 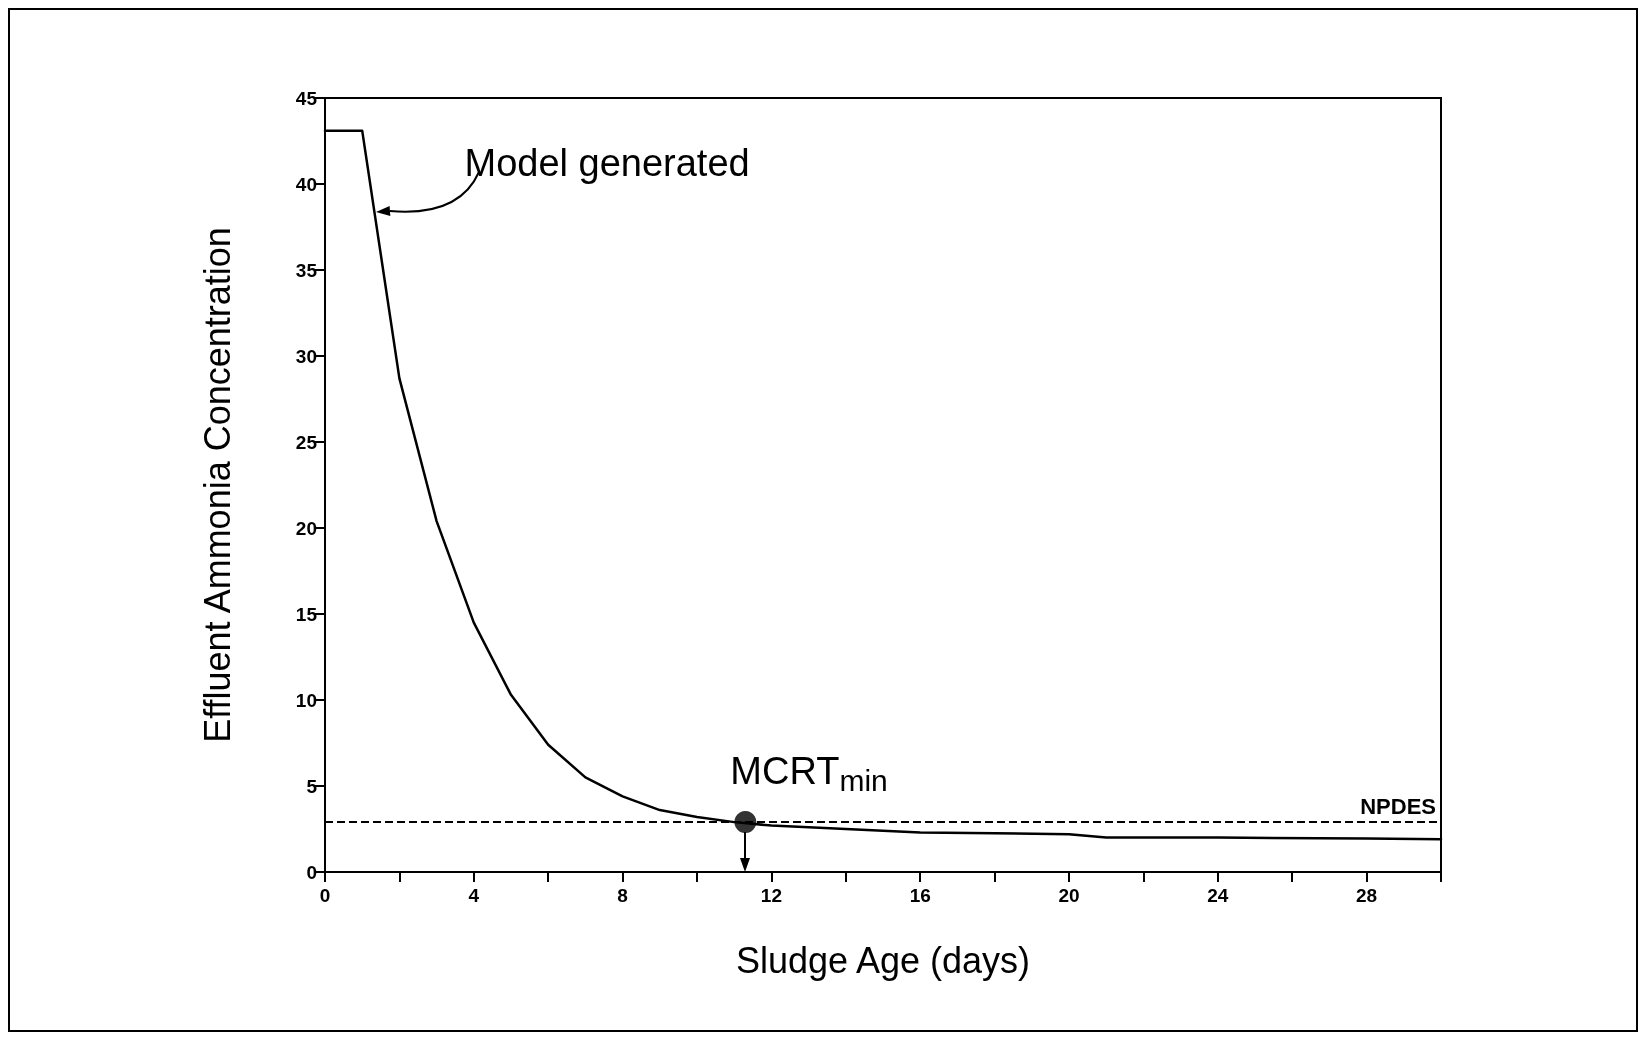 What do you see at coordinates (306, 528) in the screenshot?
I see `y-tick-label: 20` at bounding box center [306, 528].